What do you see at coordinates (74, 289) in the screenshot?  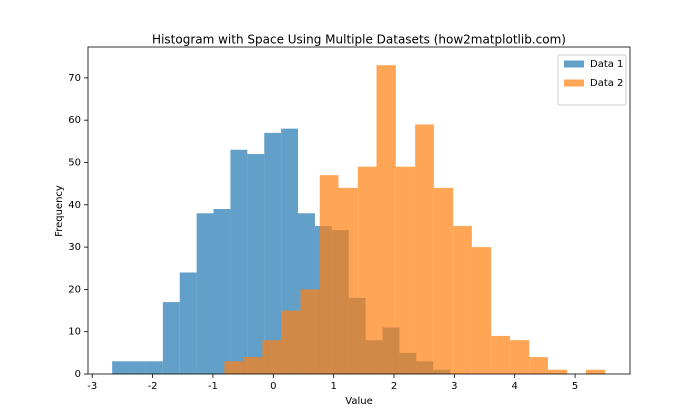 I see `y-tick-label: 20` at bounding box center [74, 289].